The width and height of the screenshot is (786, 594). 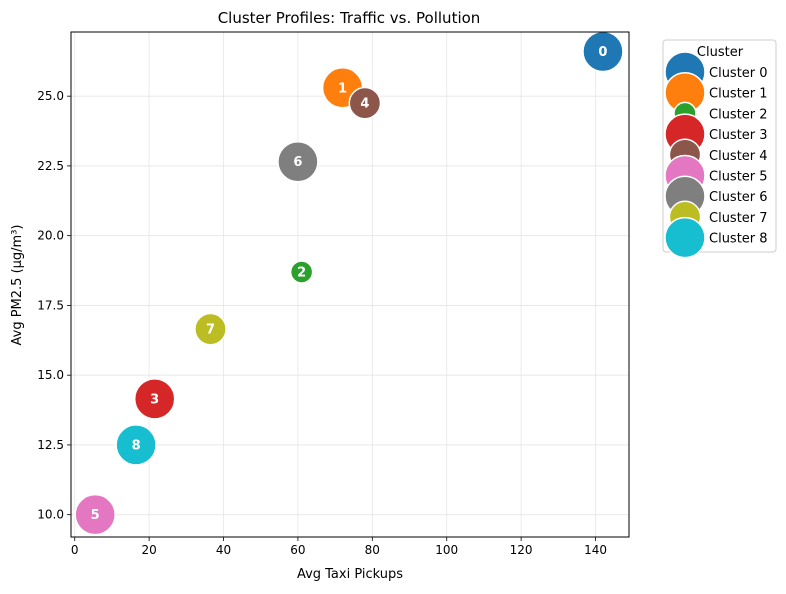 What do you see at coordinates (75, 550) in the screenshot?
I see `x-tick-label: 0` at bounding box center [75, 550].